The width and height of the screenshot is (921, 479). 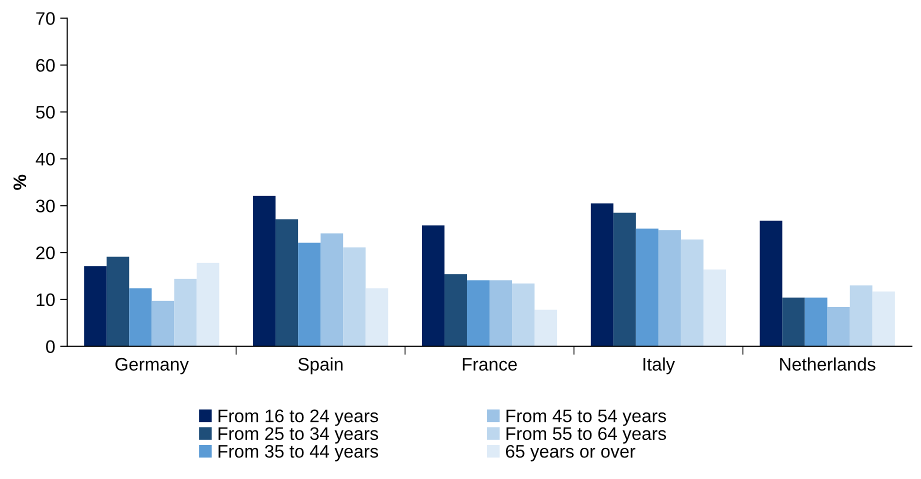 What do you see at coordinates (45, 65) in the screenshot?
I see `y-tick-label: 60` at bounding box center [45, 65].